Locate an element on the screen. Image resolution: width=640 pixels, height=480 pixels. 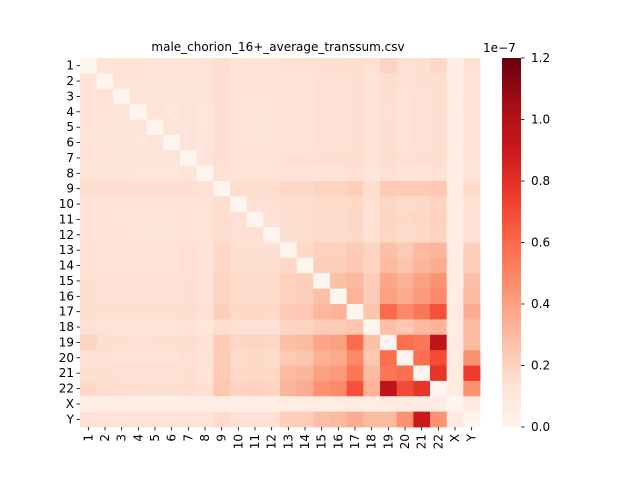
x-tick-label-17: 17 is located at coordinates (355, 441).